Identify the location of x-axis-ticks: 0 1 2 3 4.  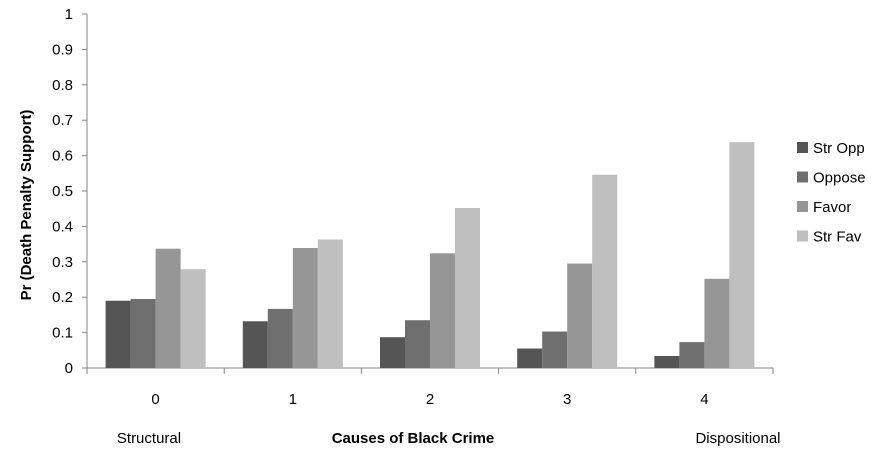
(430, 388).